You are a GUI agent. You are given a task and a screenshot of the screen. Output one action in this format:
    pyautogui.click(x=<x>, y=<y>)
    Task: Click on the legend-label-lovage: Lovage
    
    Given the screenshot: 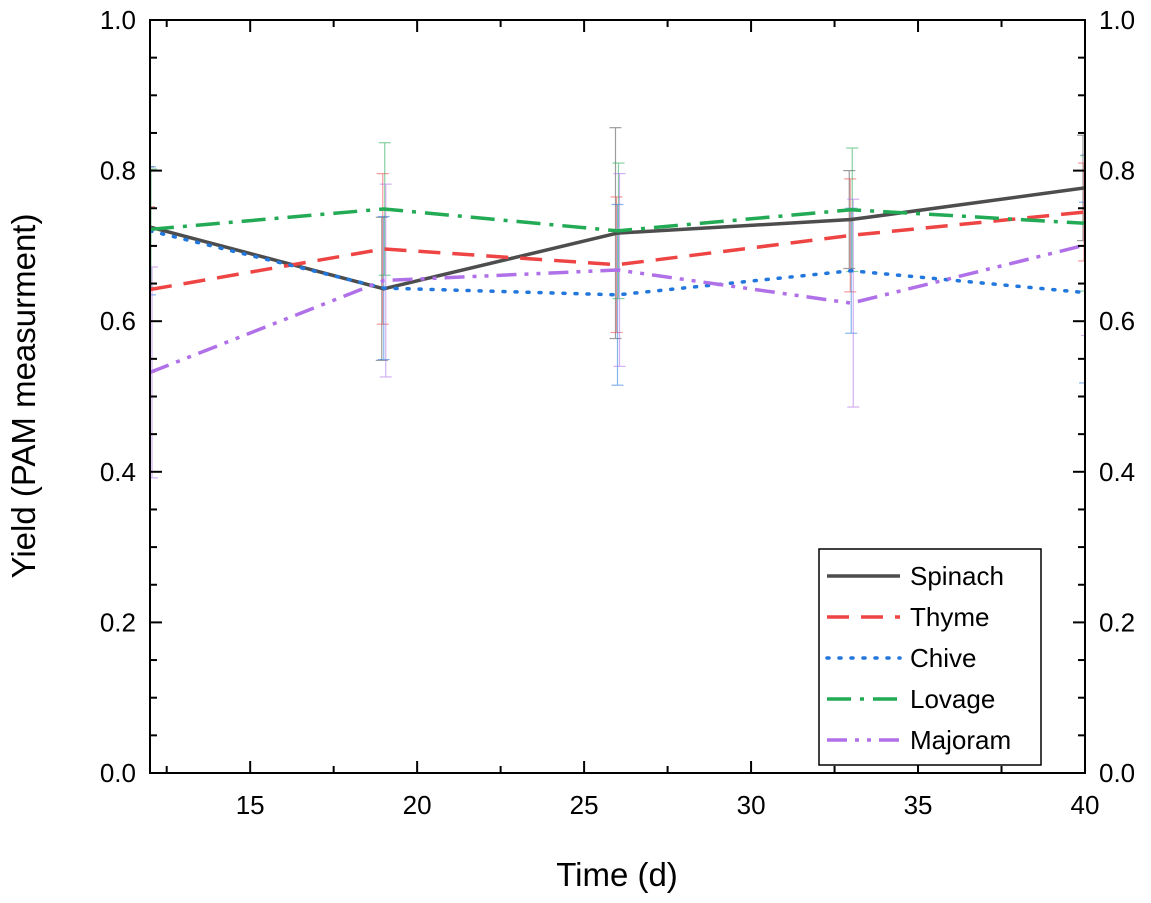 What is the action you would take?
    pyautogui.click(x=952, y=699)
    